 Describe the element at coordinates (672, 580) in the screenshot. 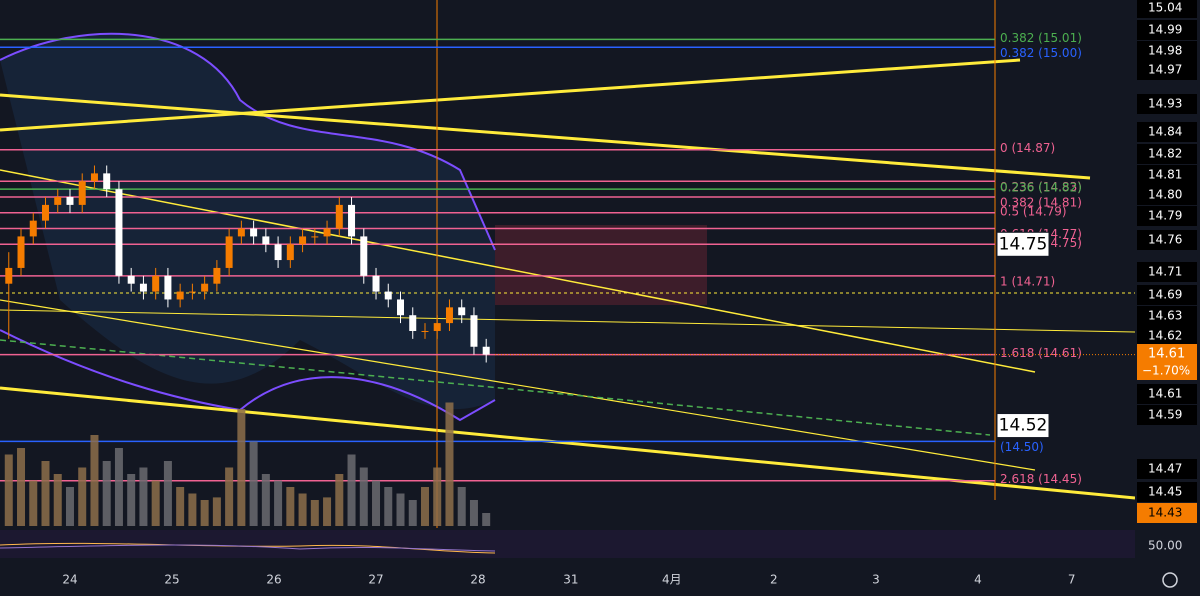

I see `x-tick-label: 4月` at that location.